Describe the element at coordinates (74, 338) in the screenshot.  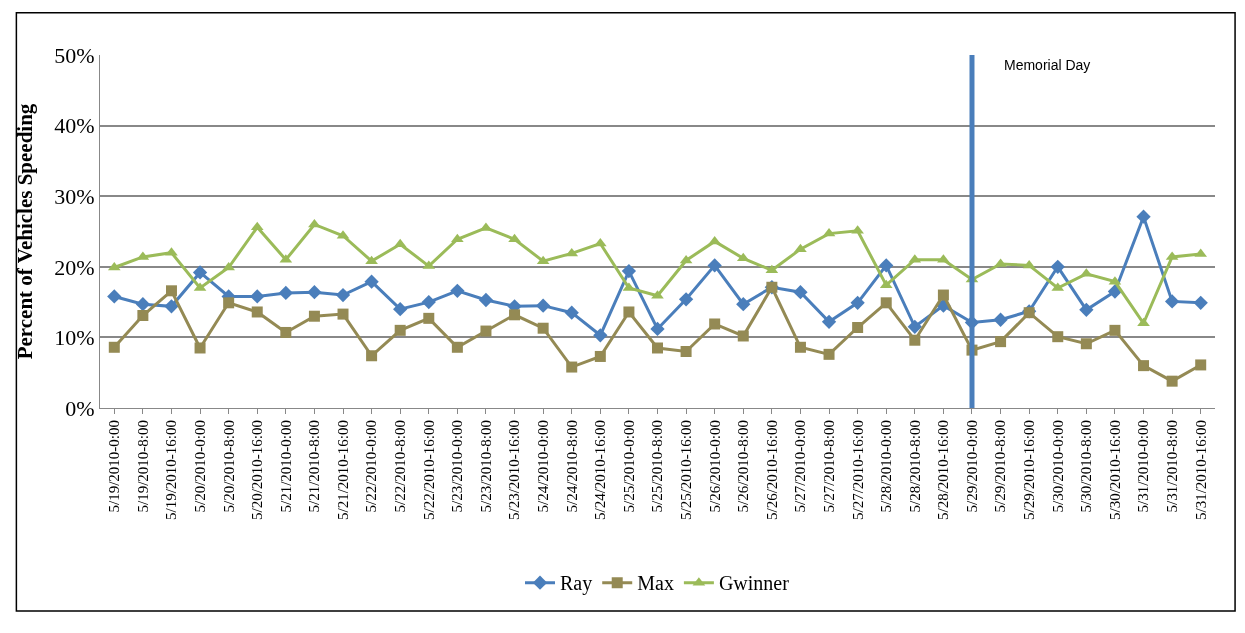
I see `y-tick-label: 10%` at that location.